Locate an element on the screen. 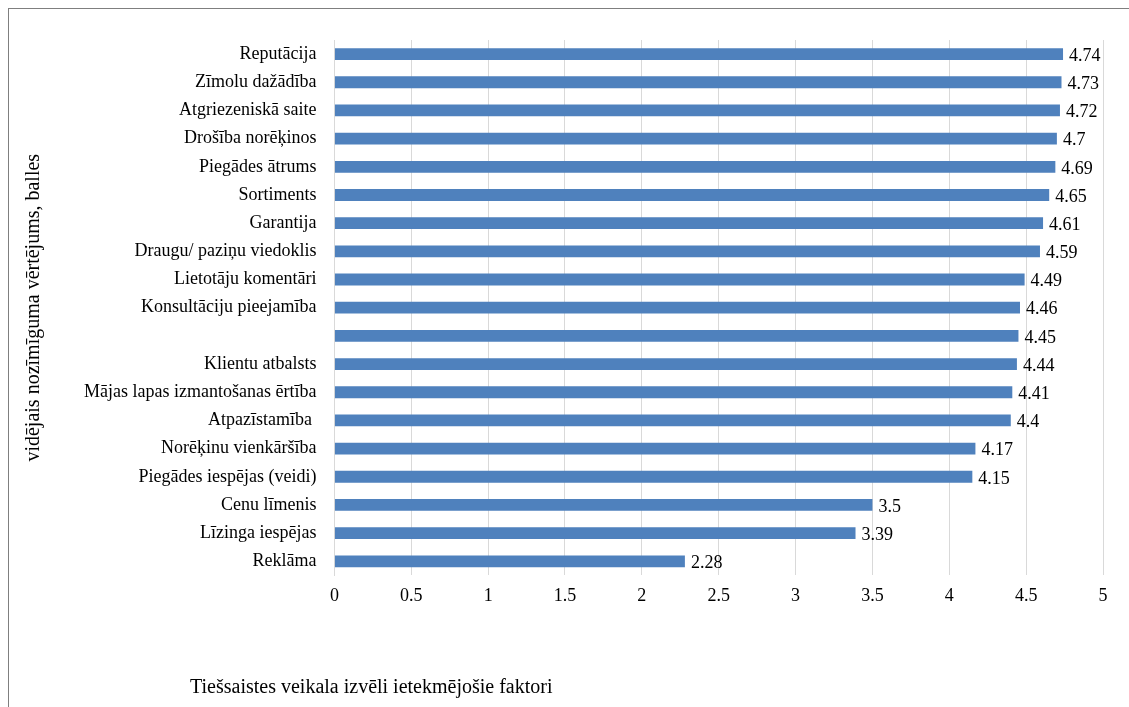 This screenshot has height=707, width=1129. data-label: 3.39 is located at coordinates (877, 533).